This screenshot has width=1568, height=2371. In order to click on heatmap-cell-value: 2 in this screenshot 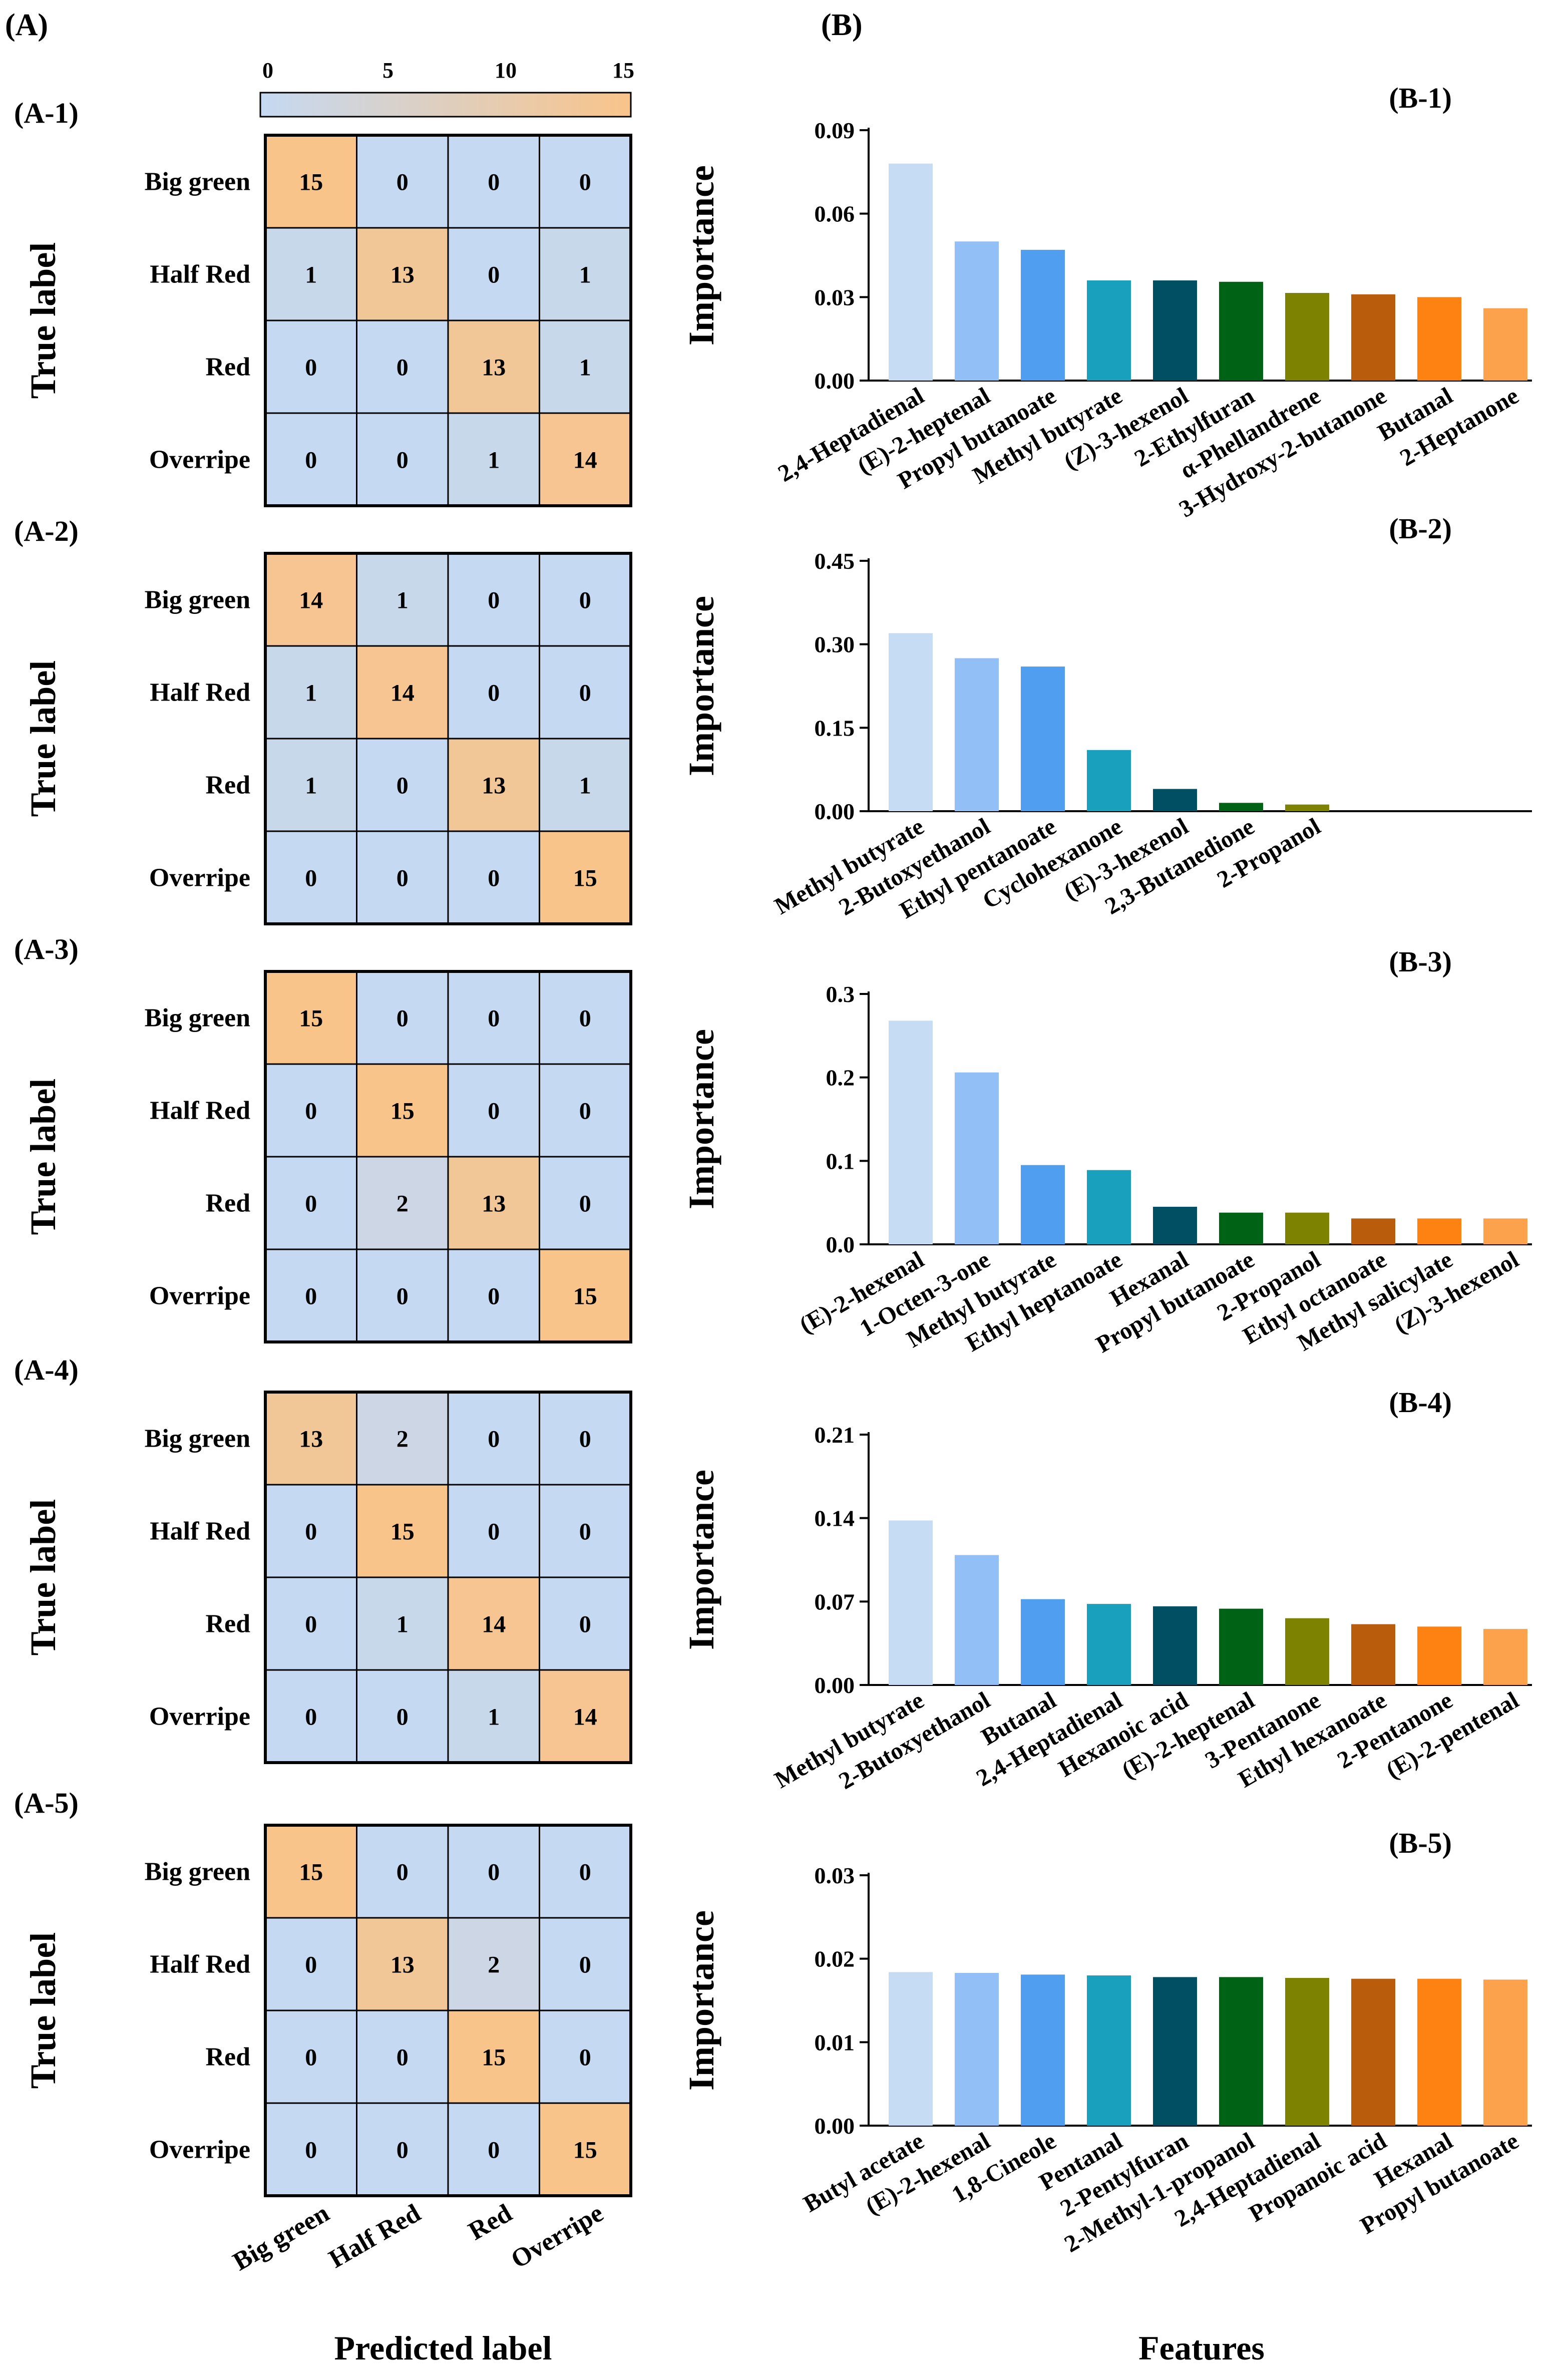, I will do `click(403, 1204)`.